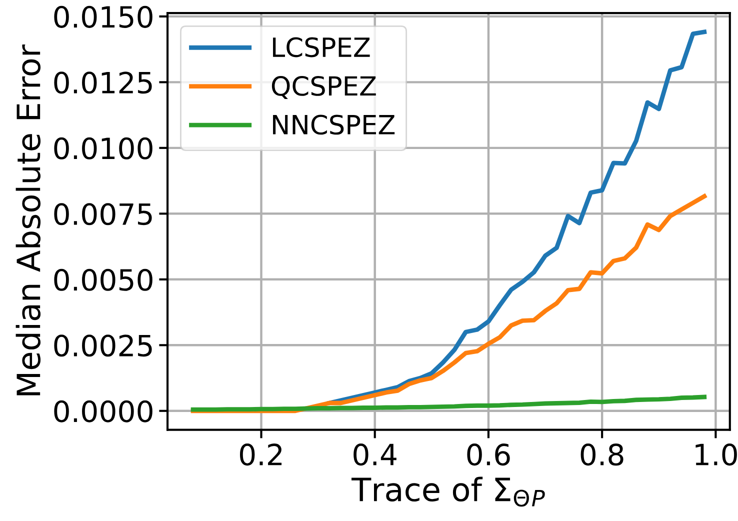 This screenshot has width=738, height=521. I want to click on line-series, so click(448, 403).